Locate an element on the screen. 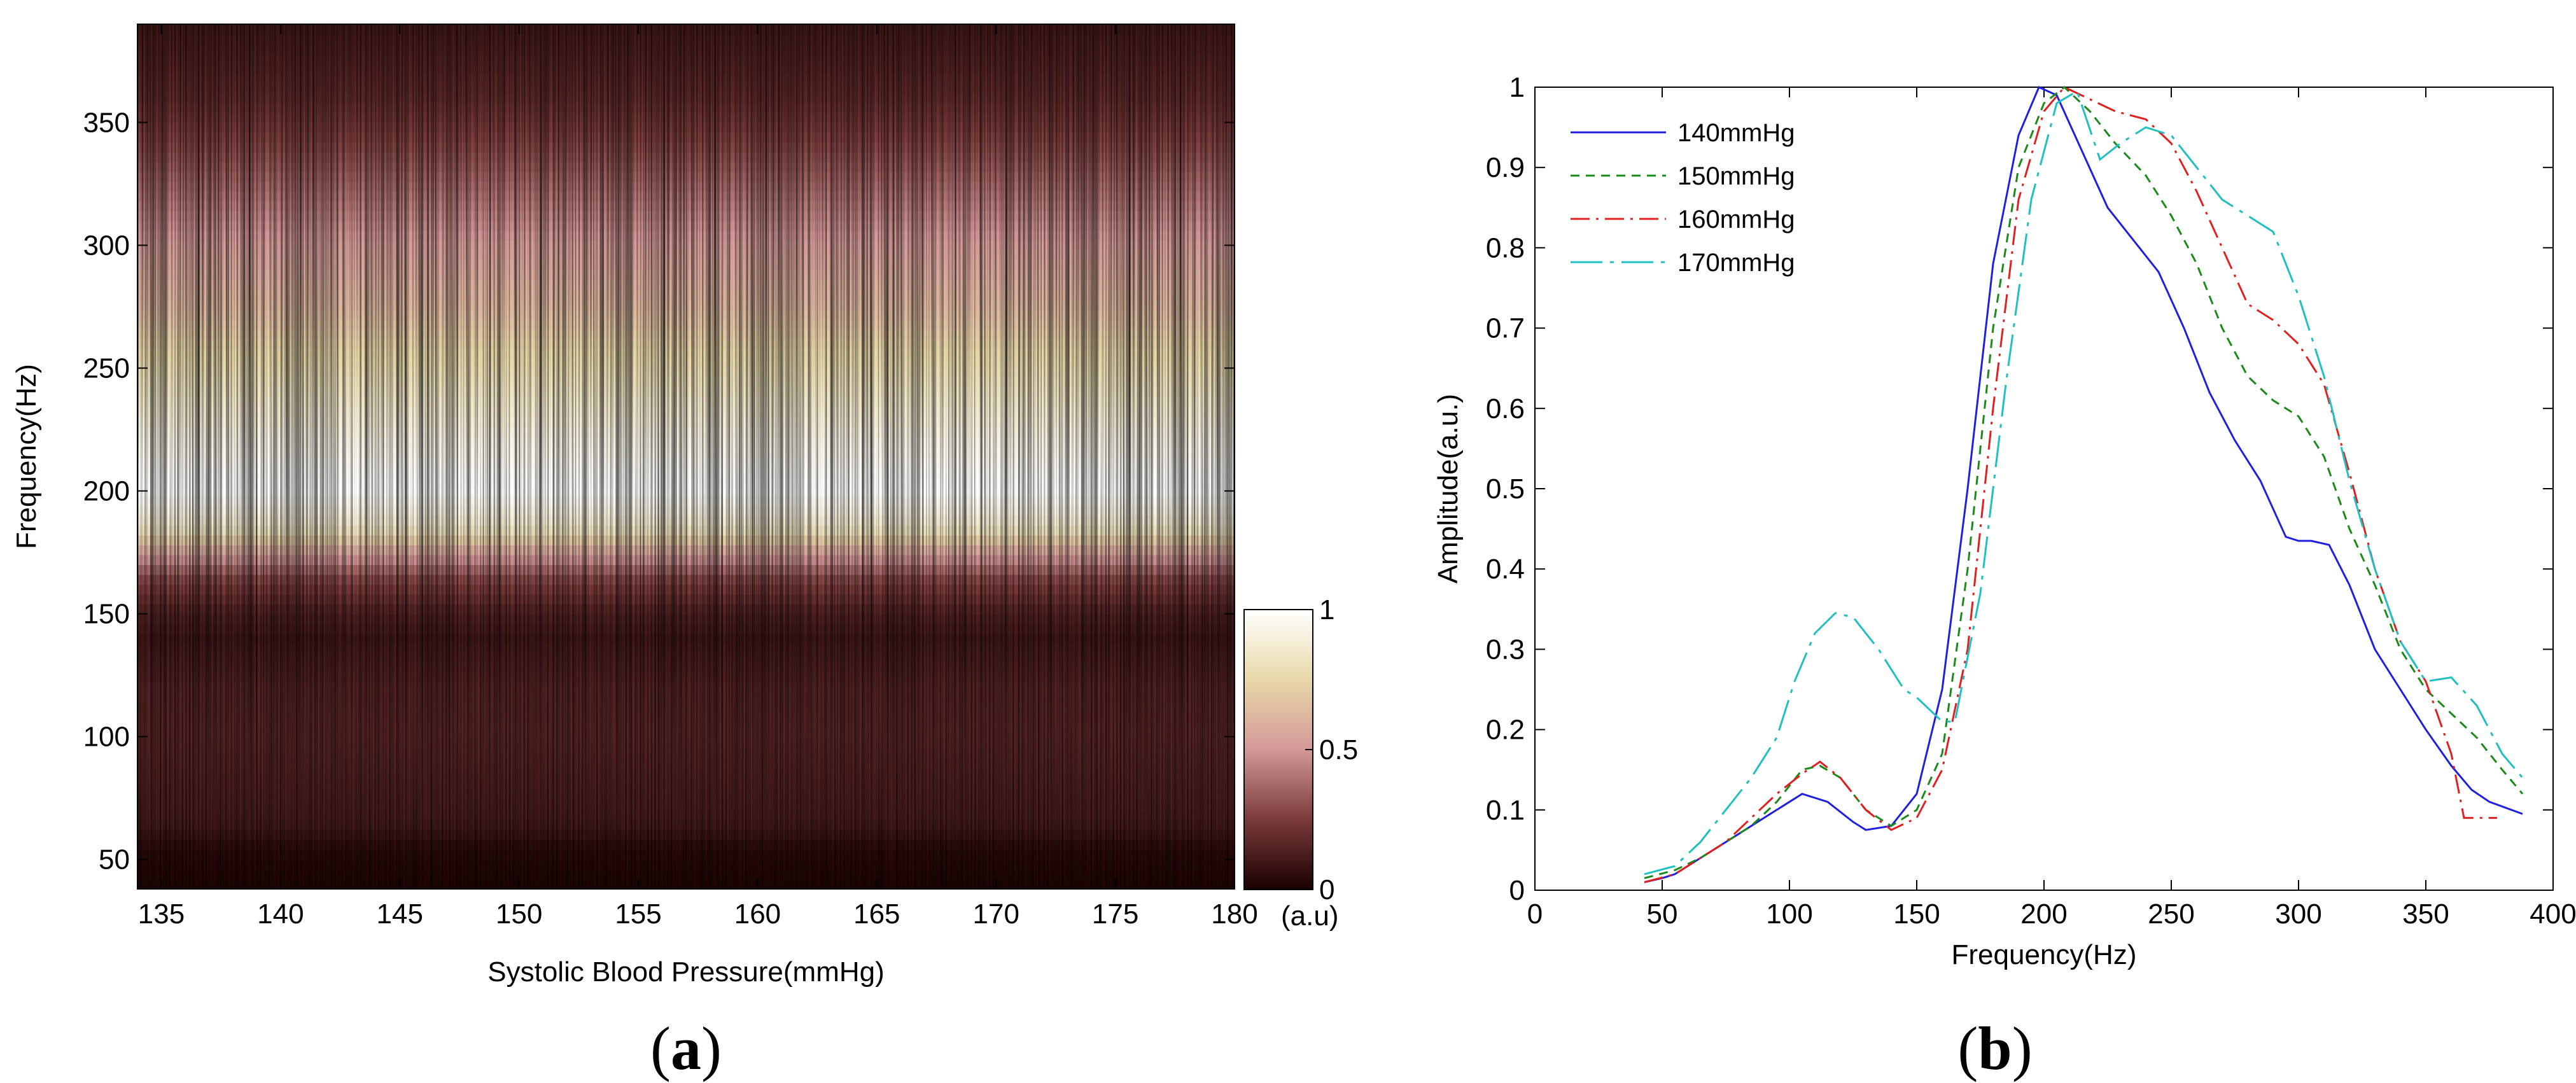  legend-entry: 140mmHg is located at coordinates (1736, 133).